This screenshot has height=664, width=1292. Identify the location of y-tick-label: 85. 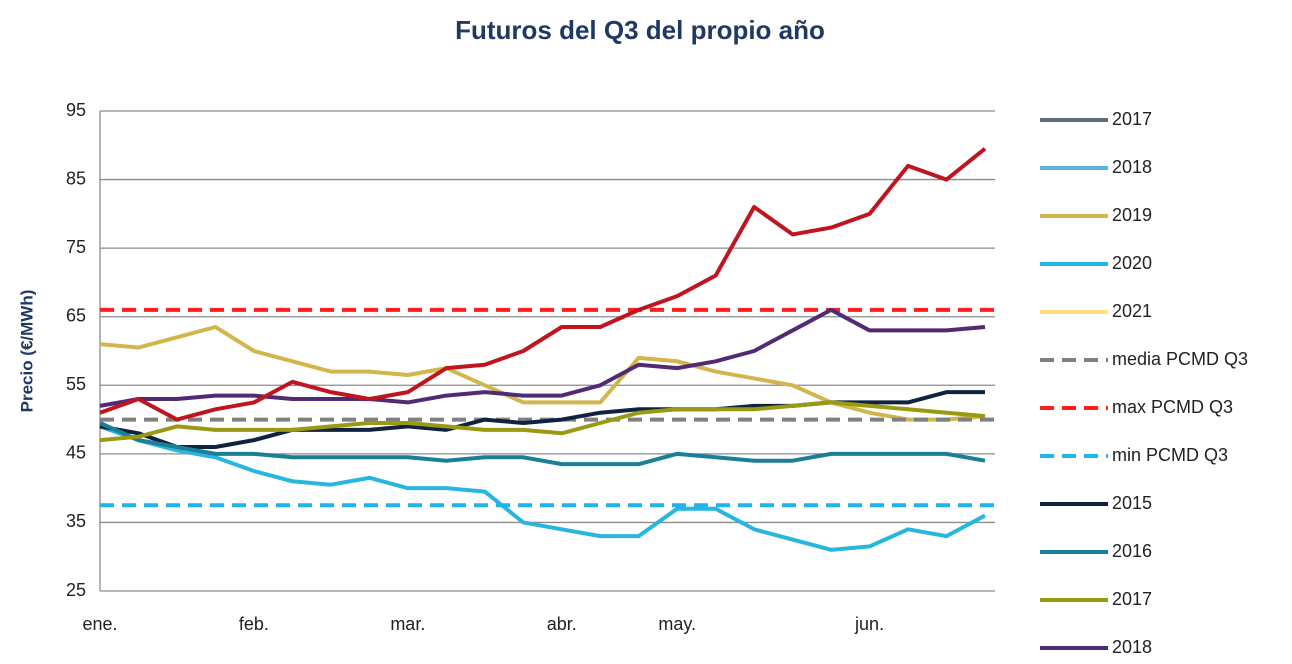
(76, 178).